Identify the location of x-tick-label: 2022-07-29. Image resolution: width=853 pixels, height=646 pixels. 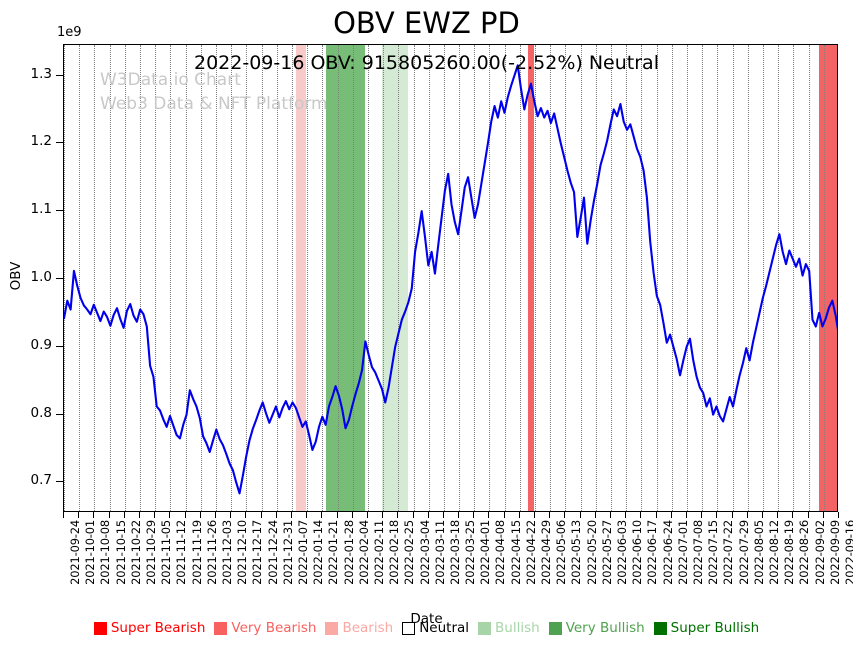
(743, 552).